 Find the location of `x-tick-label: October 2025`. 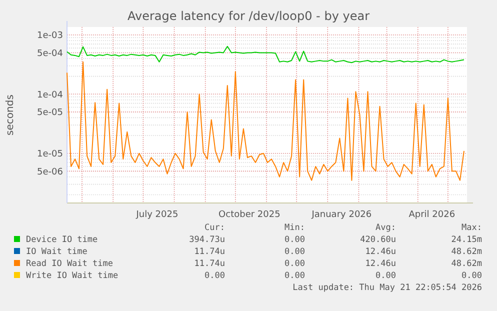

x-tick-label: October 2025 is located at coordinates (249, 215).